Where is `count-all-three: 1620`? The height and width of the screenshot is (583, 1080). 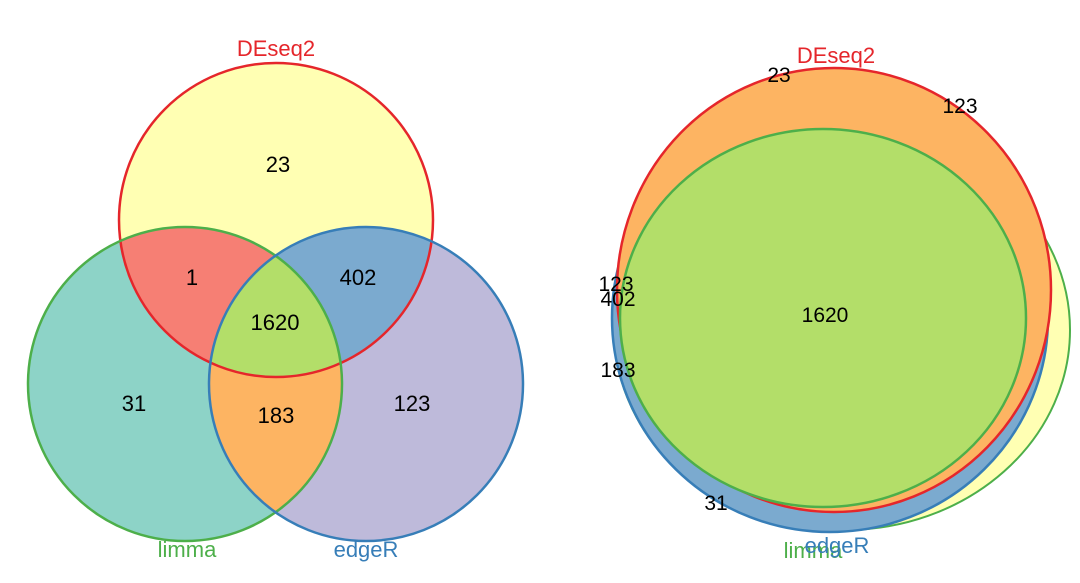
count-all-three: 1620 is located at coordinates (275, 322).